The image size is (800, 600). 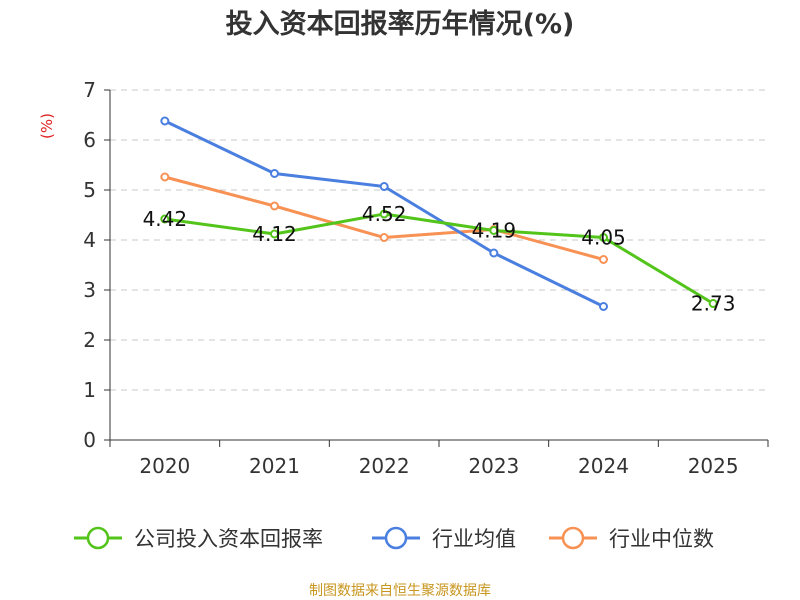 I want to click on y-tick-label: 0, so click(x=89, y=440).